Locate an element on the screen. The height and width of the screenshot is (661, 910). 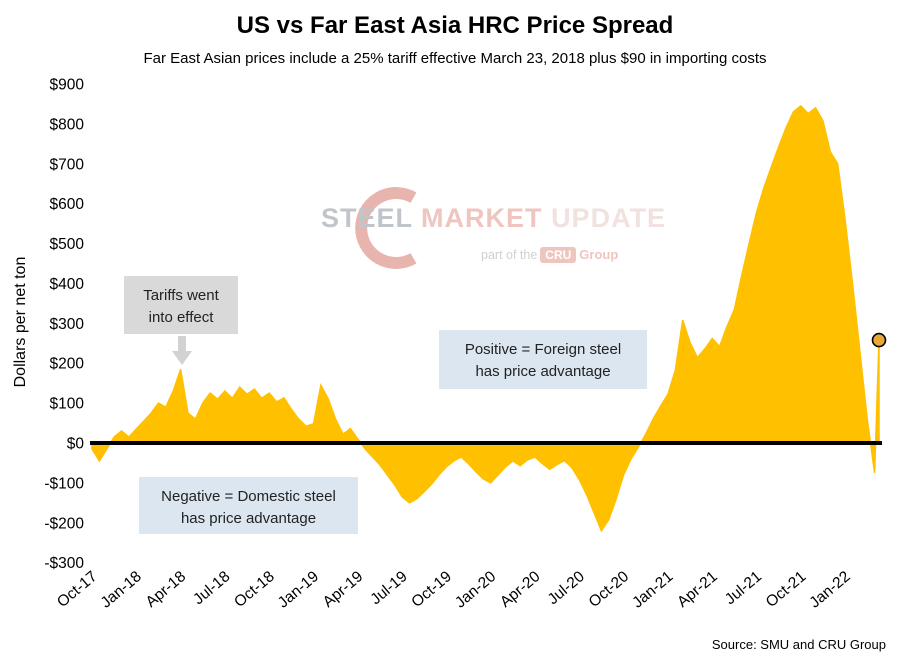
source-note: Source: SMU and CRU Group is located at coordinates (798, 644).